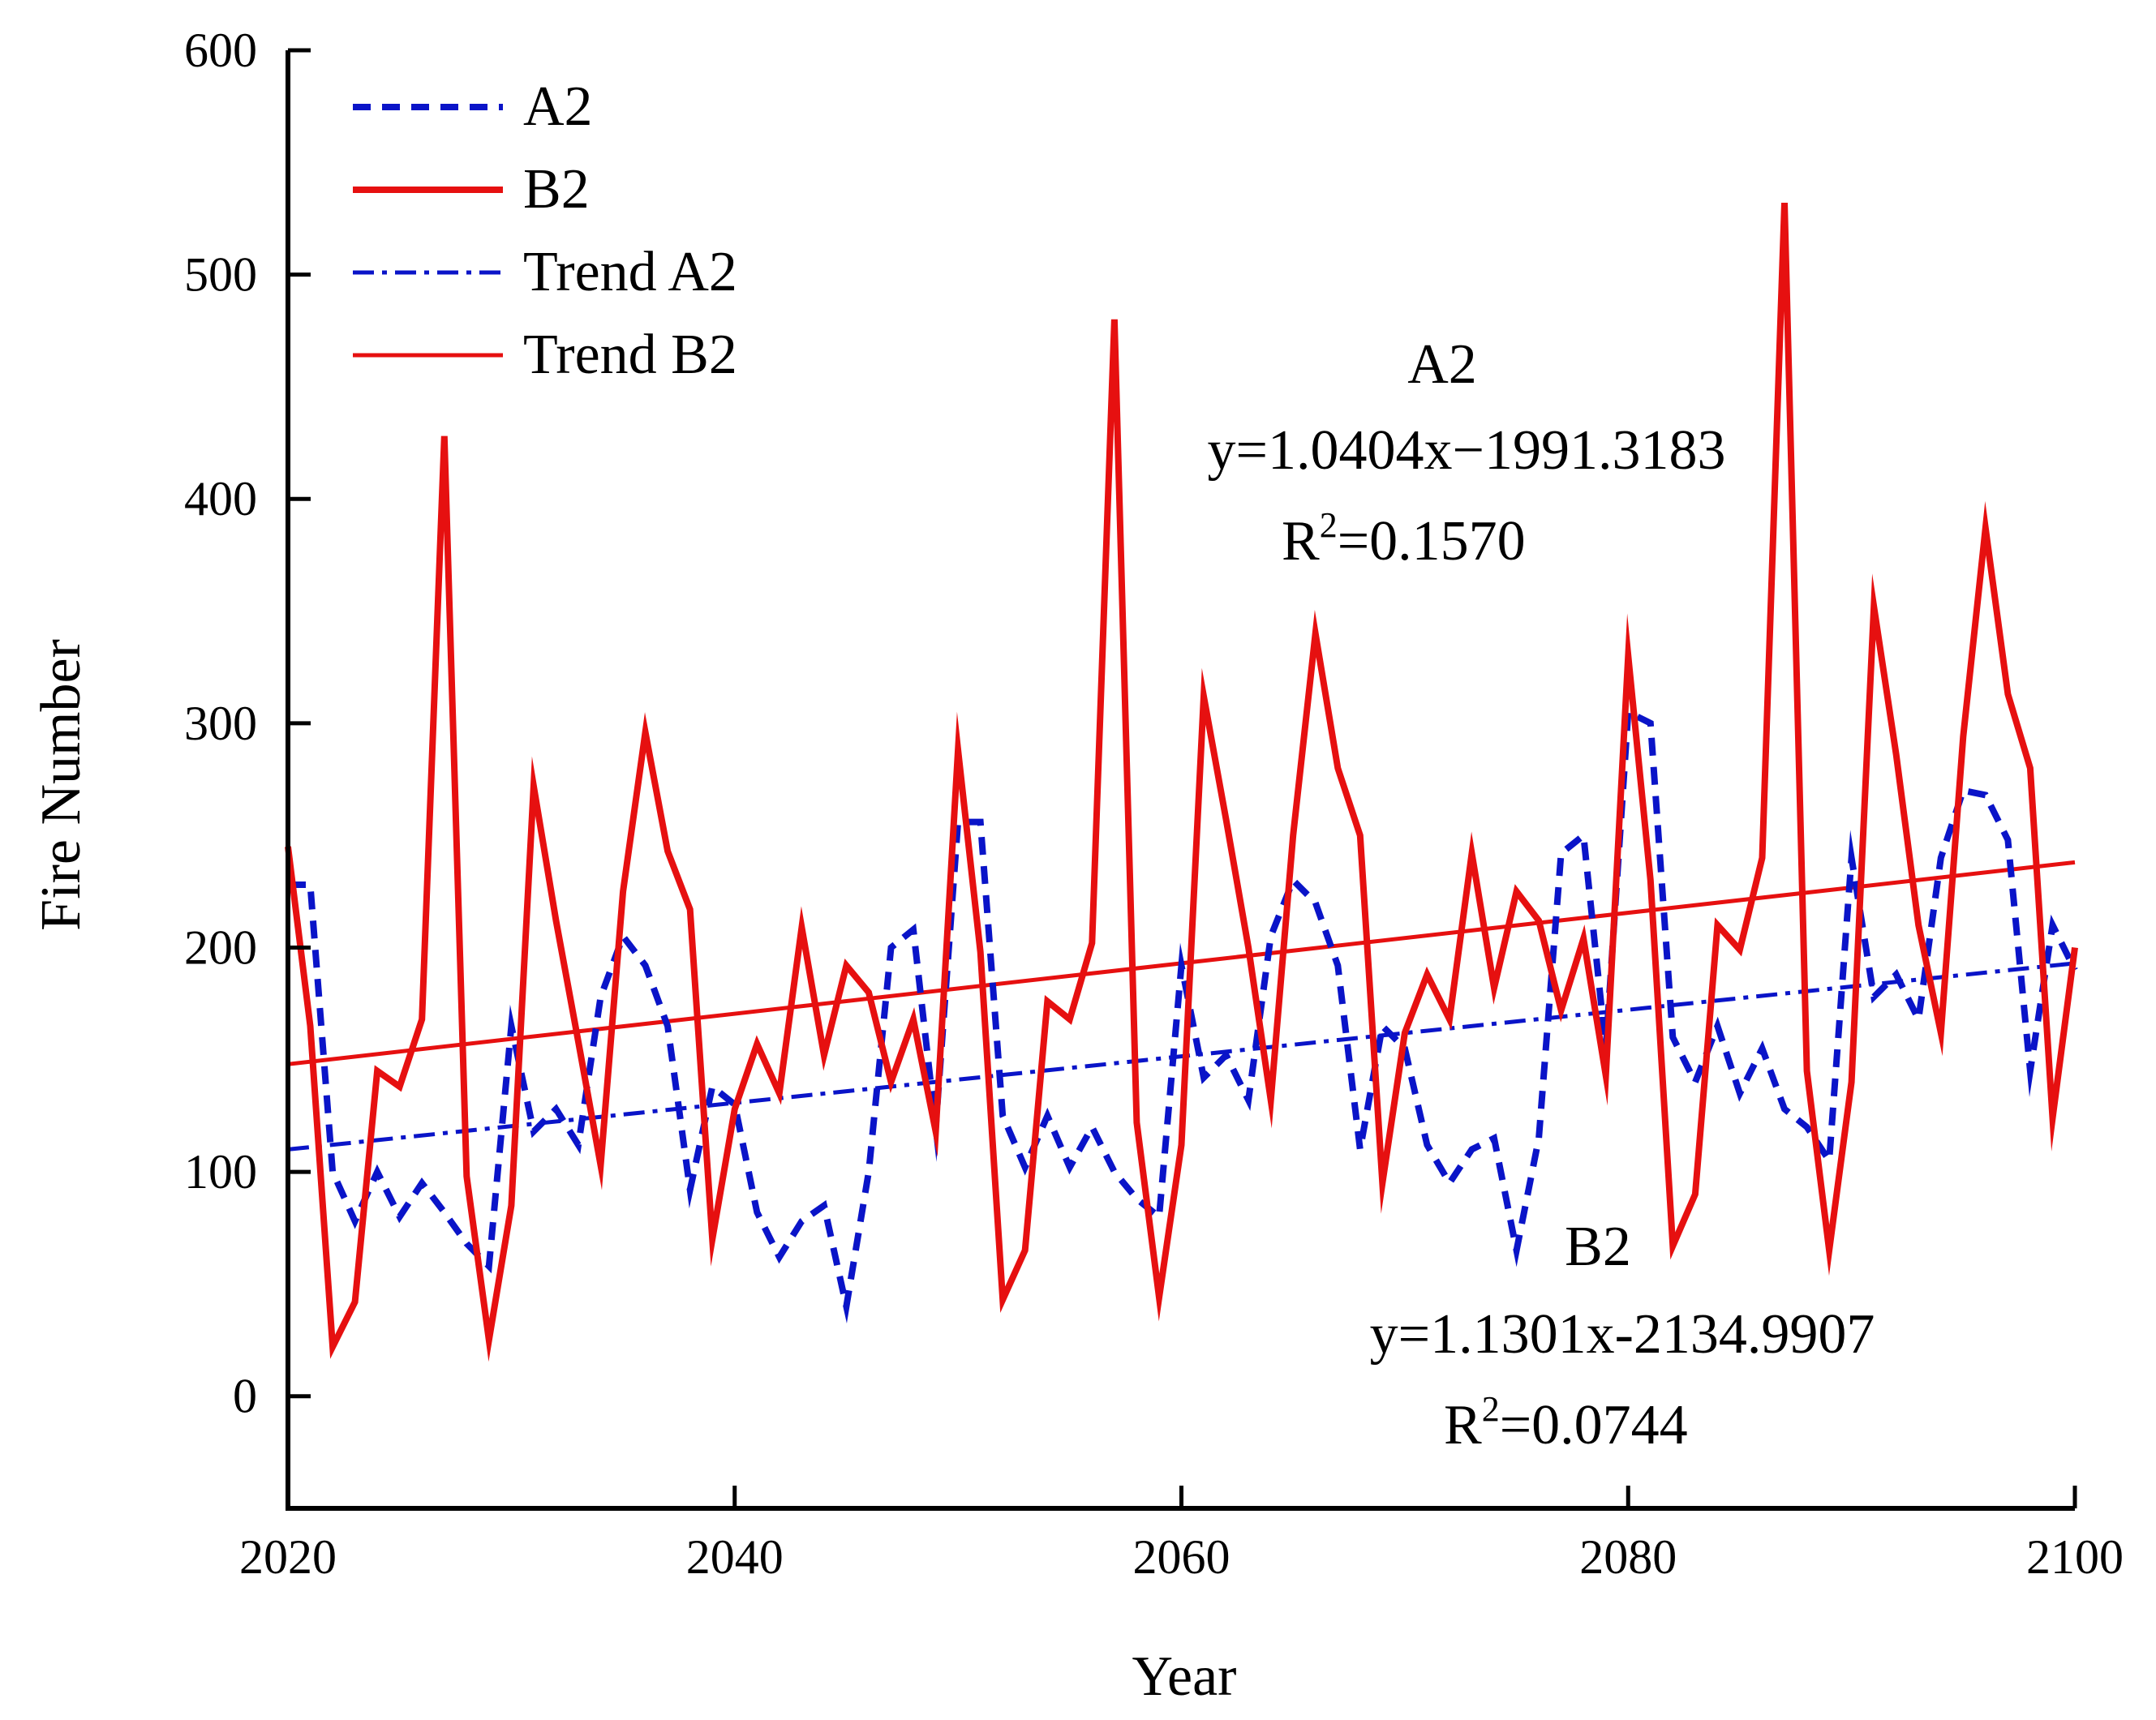  I want to click on legend-label-trend-b2: Trend B2, so click(630, 355).